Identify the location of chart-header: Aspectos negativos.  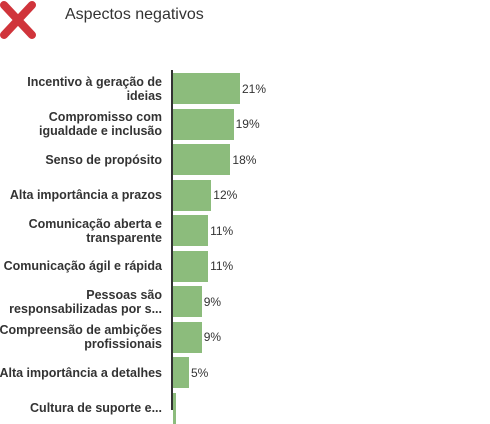
(245, 20).